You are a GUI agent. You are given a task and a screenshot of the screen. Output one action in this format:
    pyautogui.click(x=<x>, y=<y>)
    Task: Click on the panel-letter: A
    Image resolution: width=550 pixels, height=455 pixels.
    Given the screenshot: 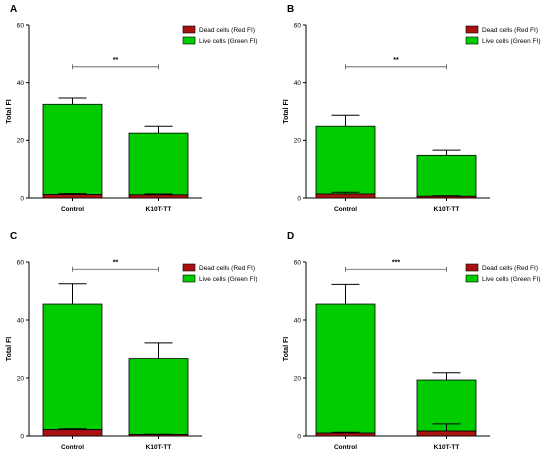 What is the action you would take?
    pyautogui.click(x=13, y=9)
    